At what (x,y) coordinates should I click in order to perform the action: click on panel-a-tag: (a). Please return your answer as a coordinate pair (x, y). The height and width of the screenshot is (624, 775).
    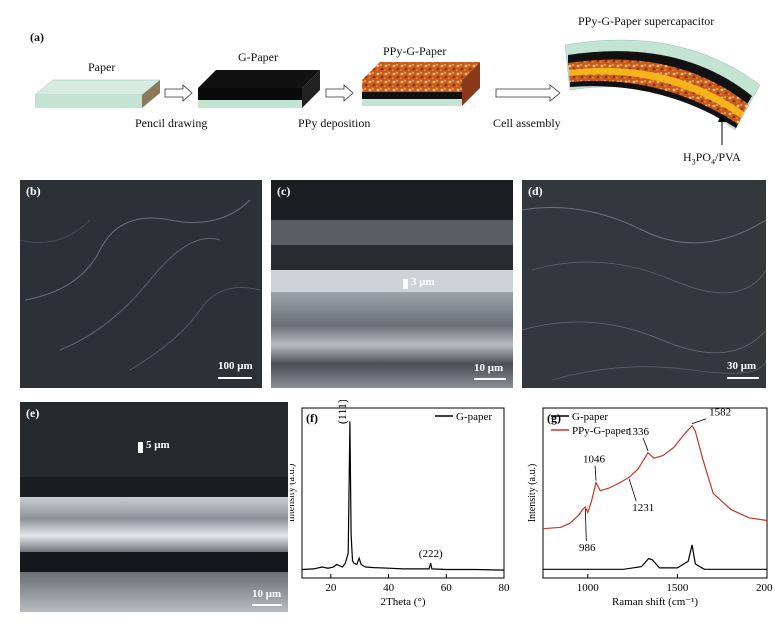
    Looking at the image, I should click on (37, 37).